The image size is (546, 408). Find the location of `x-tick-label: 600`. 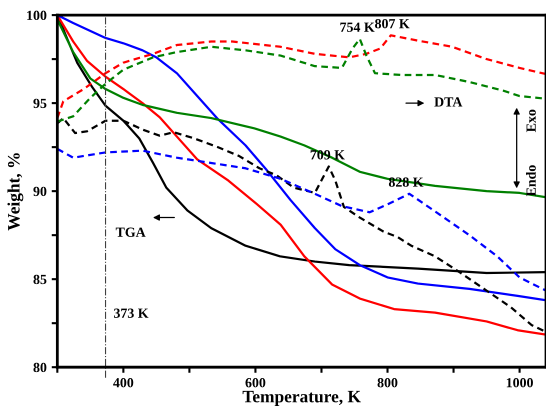

x-tick-label: 600 is located at coordinates (256, 383).